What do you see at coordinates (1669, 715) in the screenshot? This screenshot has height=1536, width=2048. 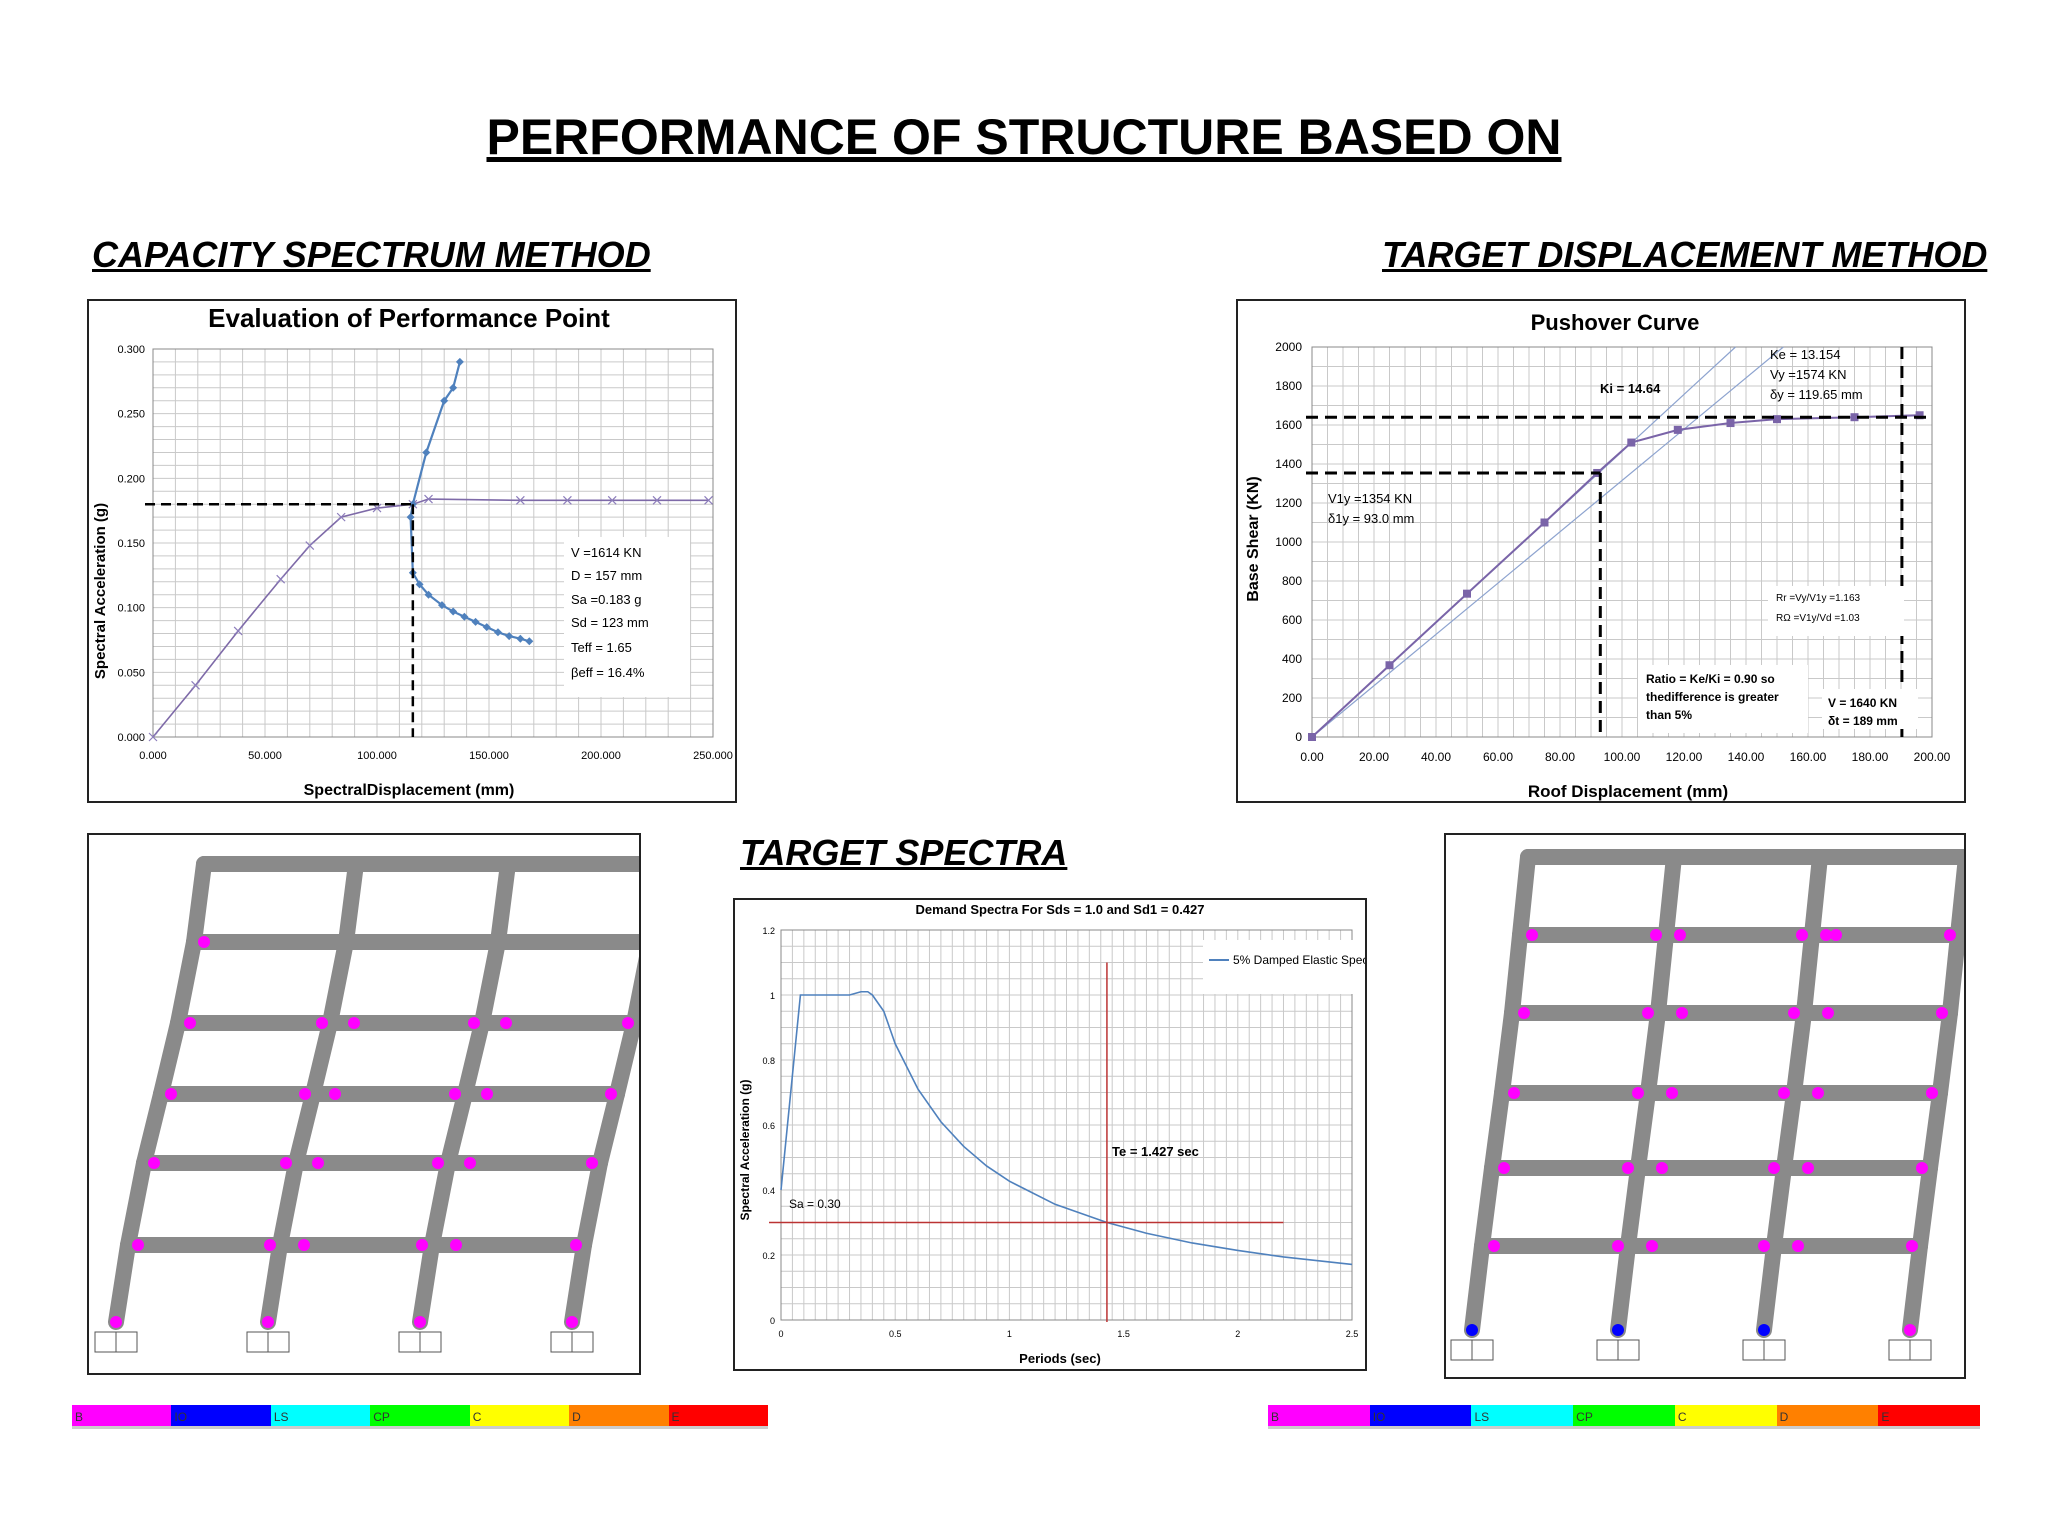 I see `annotation: than 5%` at bounding box center [1669, 715].